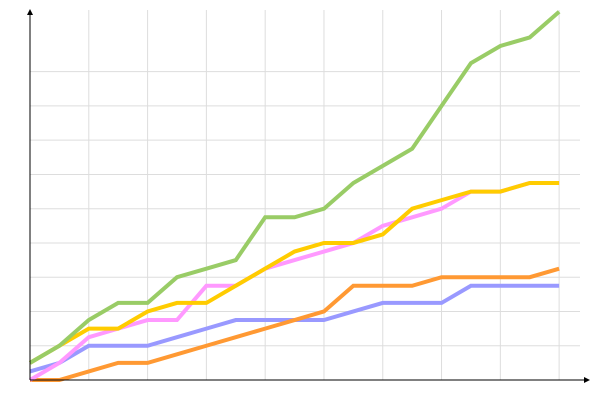 The width and height of the screenshot is (600, 400). I want to click on x-axis-arrow, so click(587, 380).